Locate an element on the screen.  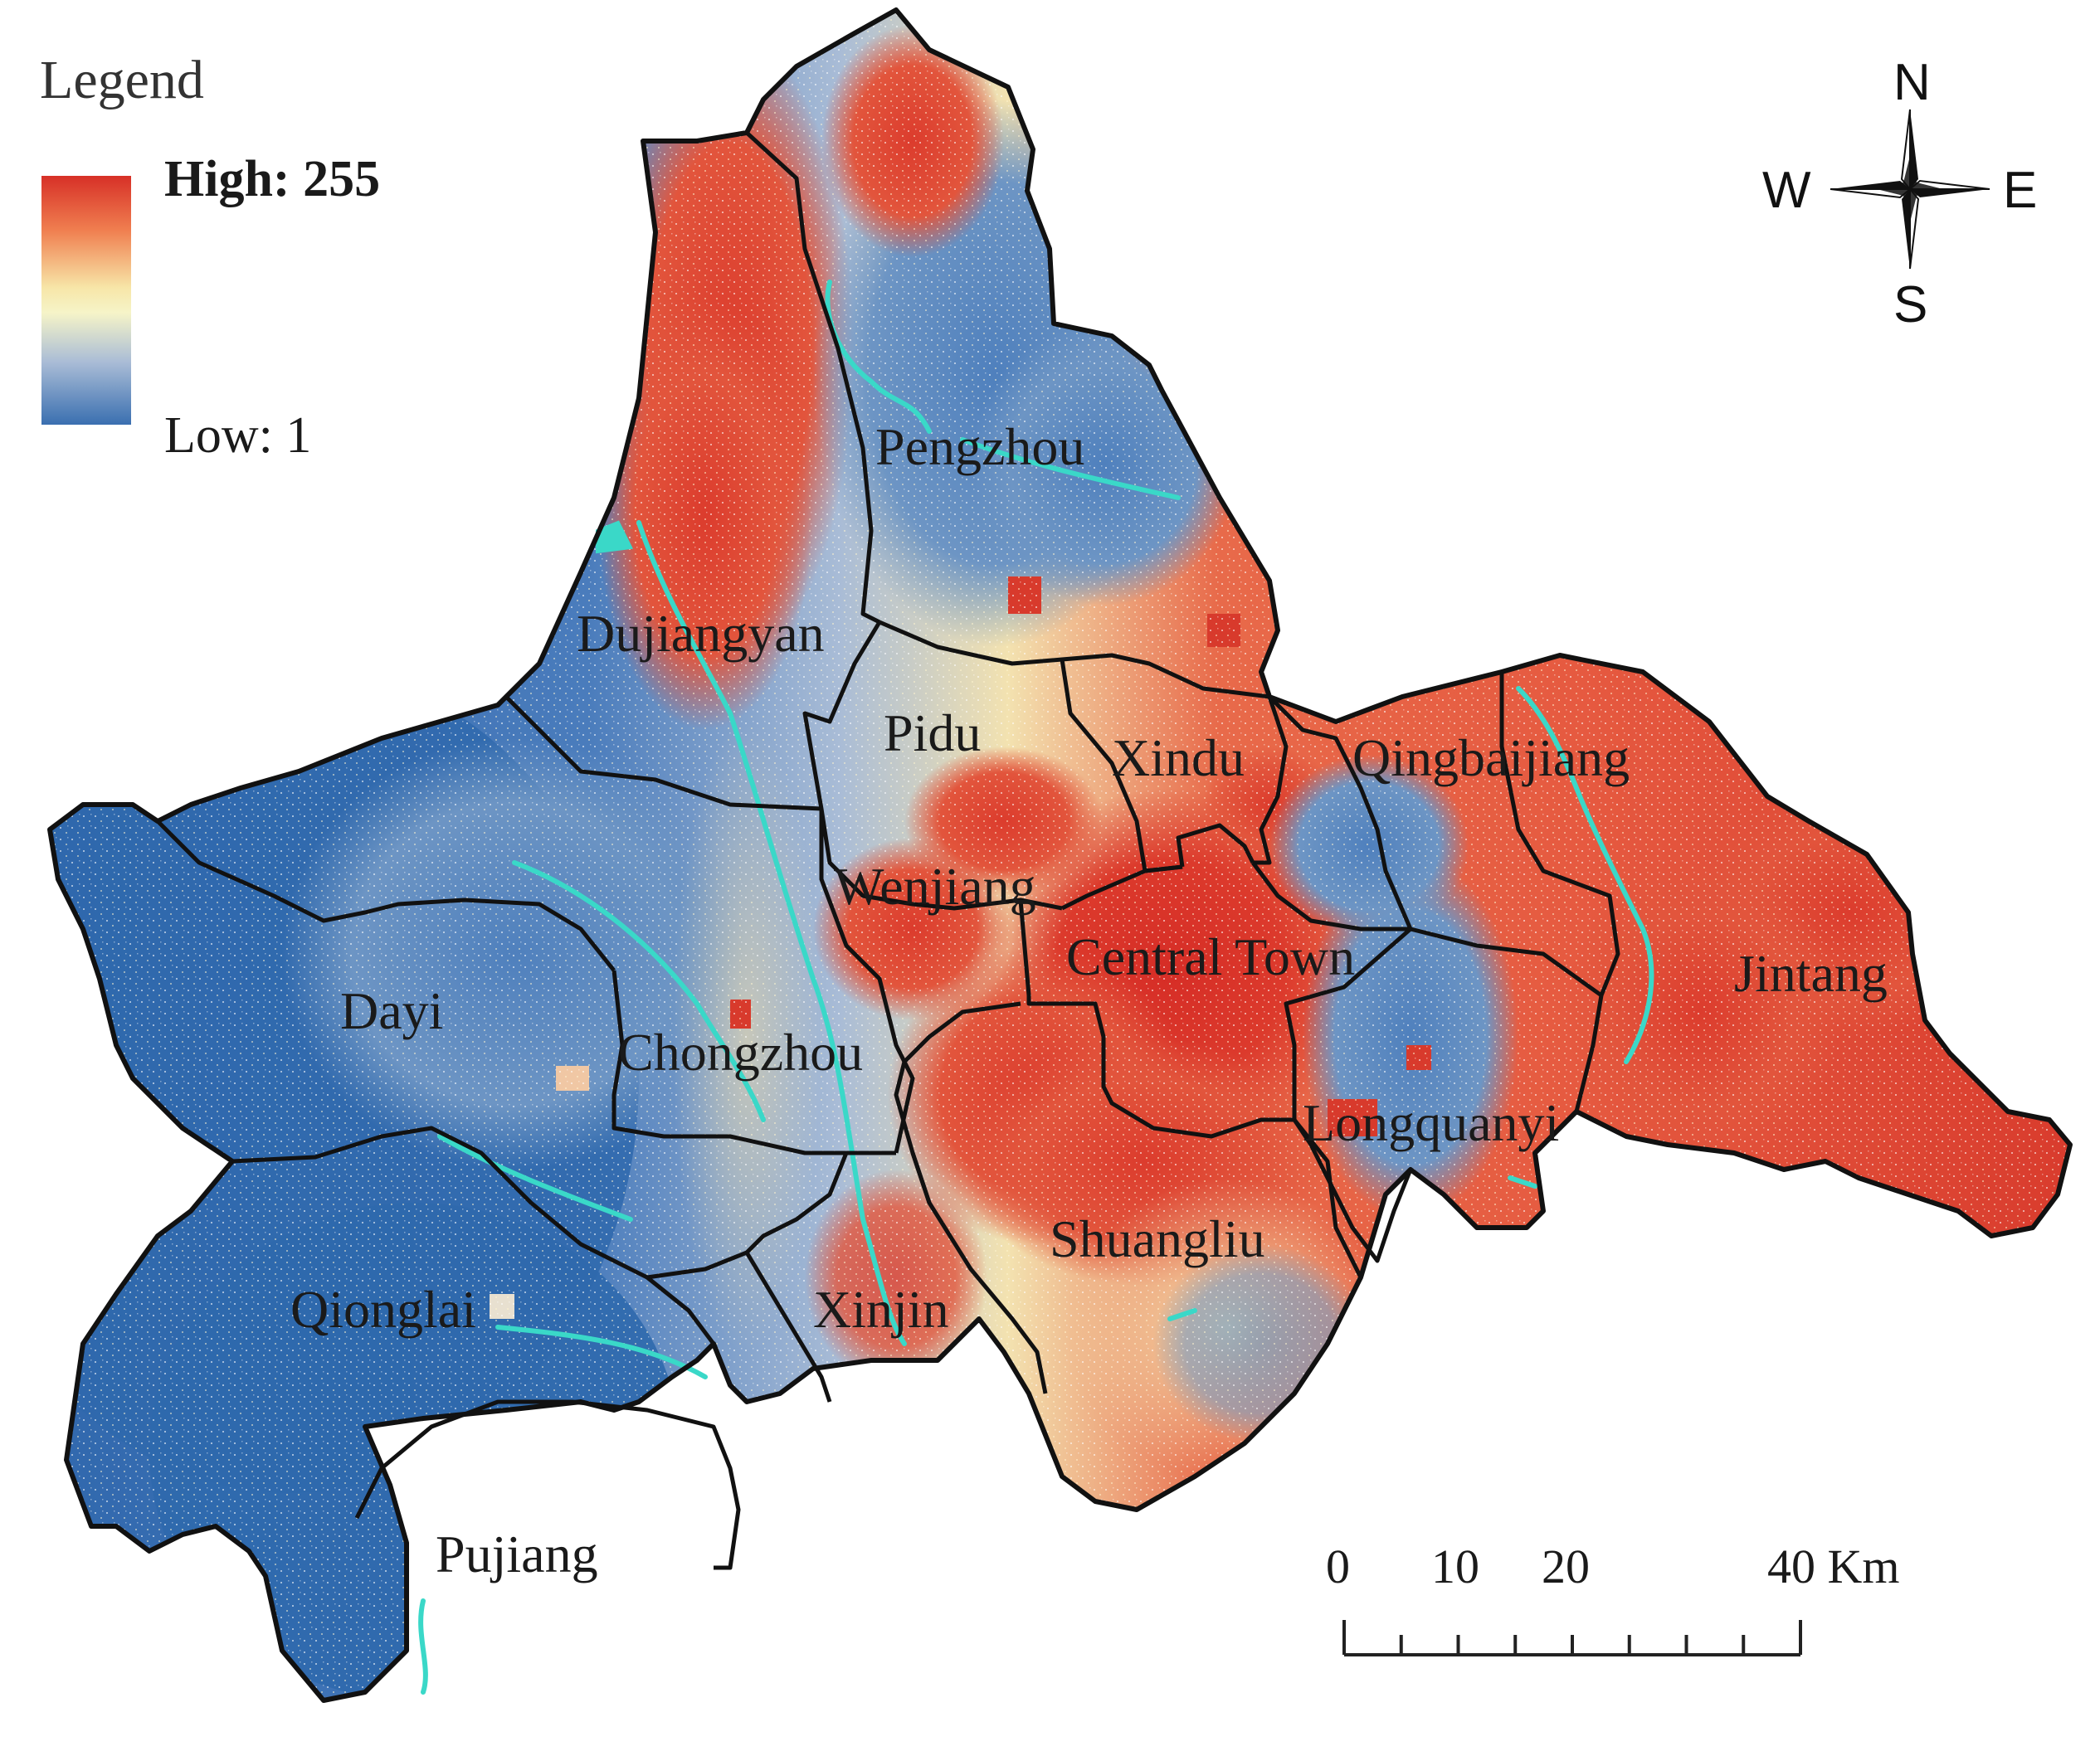
compass-label-n: N is located at coordinates (1912, 82).